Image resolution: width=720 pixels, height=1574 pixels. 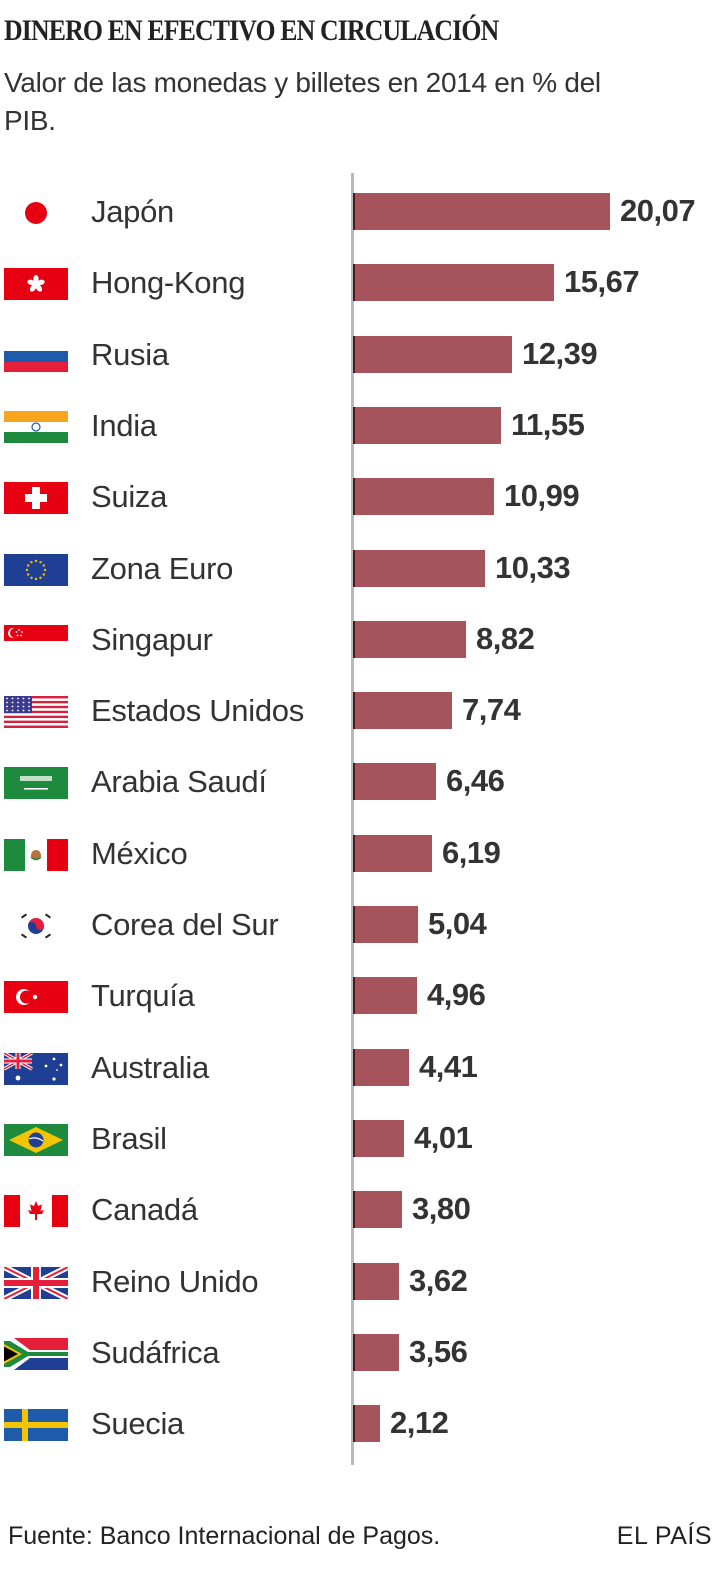 What do you see at coordinates (352, 819) in the screenshot?
I see `y-axis-line` at bounding box center [352, 819].